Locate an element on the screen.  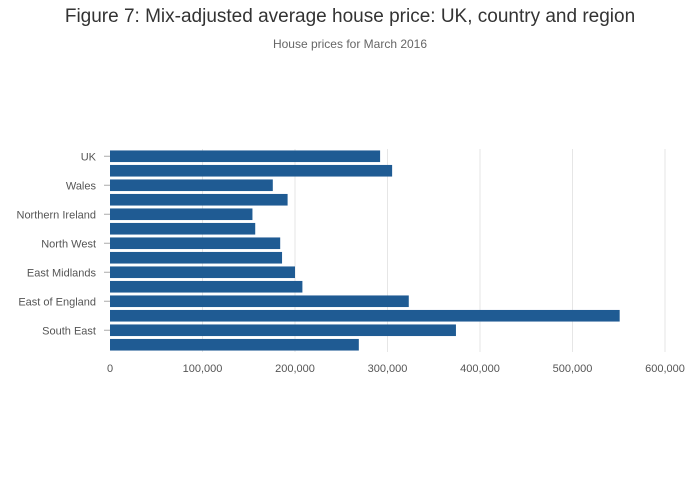
chart-subtitle: House prices for March 2016 is located at coordinates (350, 44).